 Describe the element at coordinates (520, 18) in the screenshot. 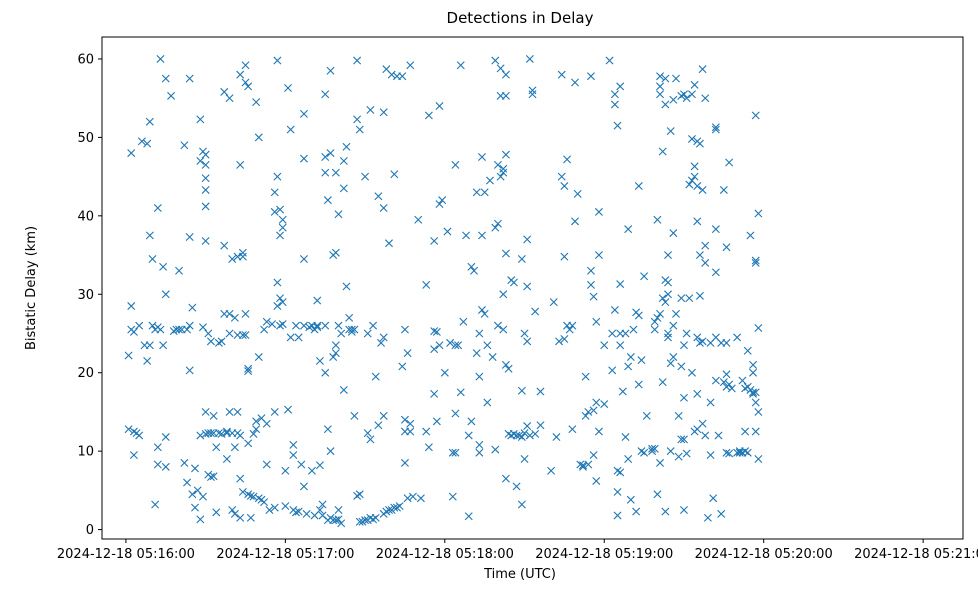

I see `chart-title: Detections in Delay` at that location.